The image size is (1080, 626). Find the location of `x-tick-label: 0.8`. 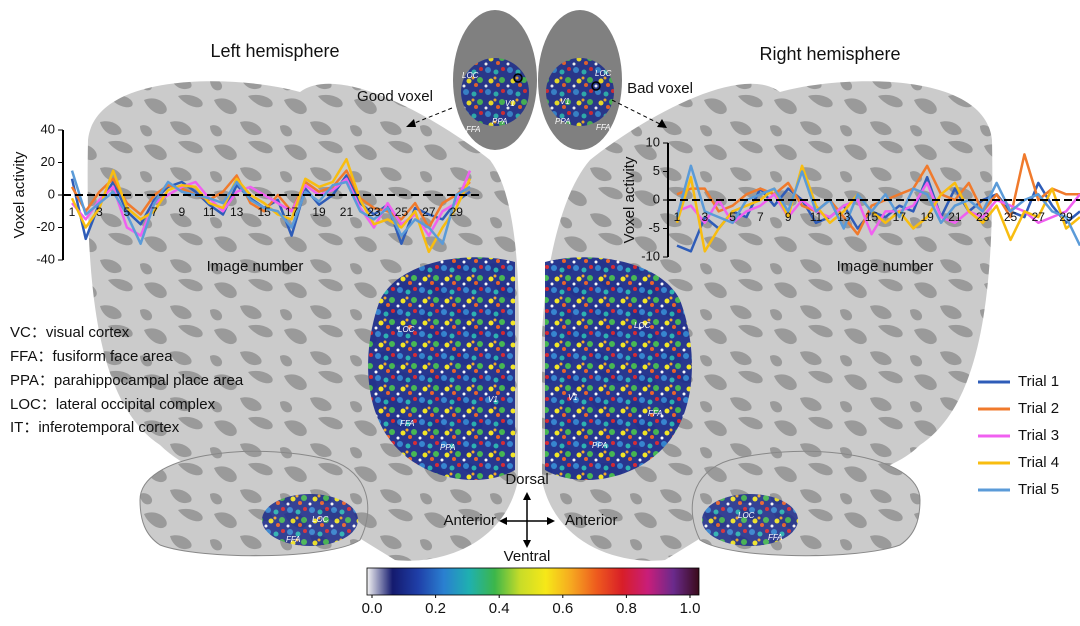

x-tick-label: 0.8 is located at coordinates (626, 608).